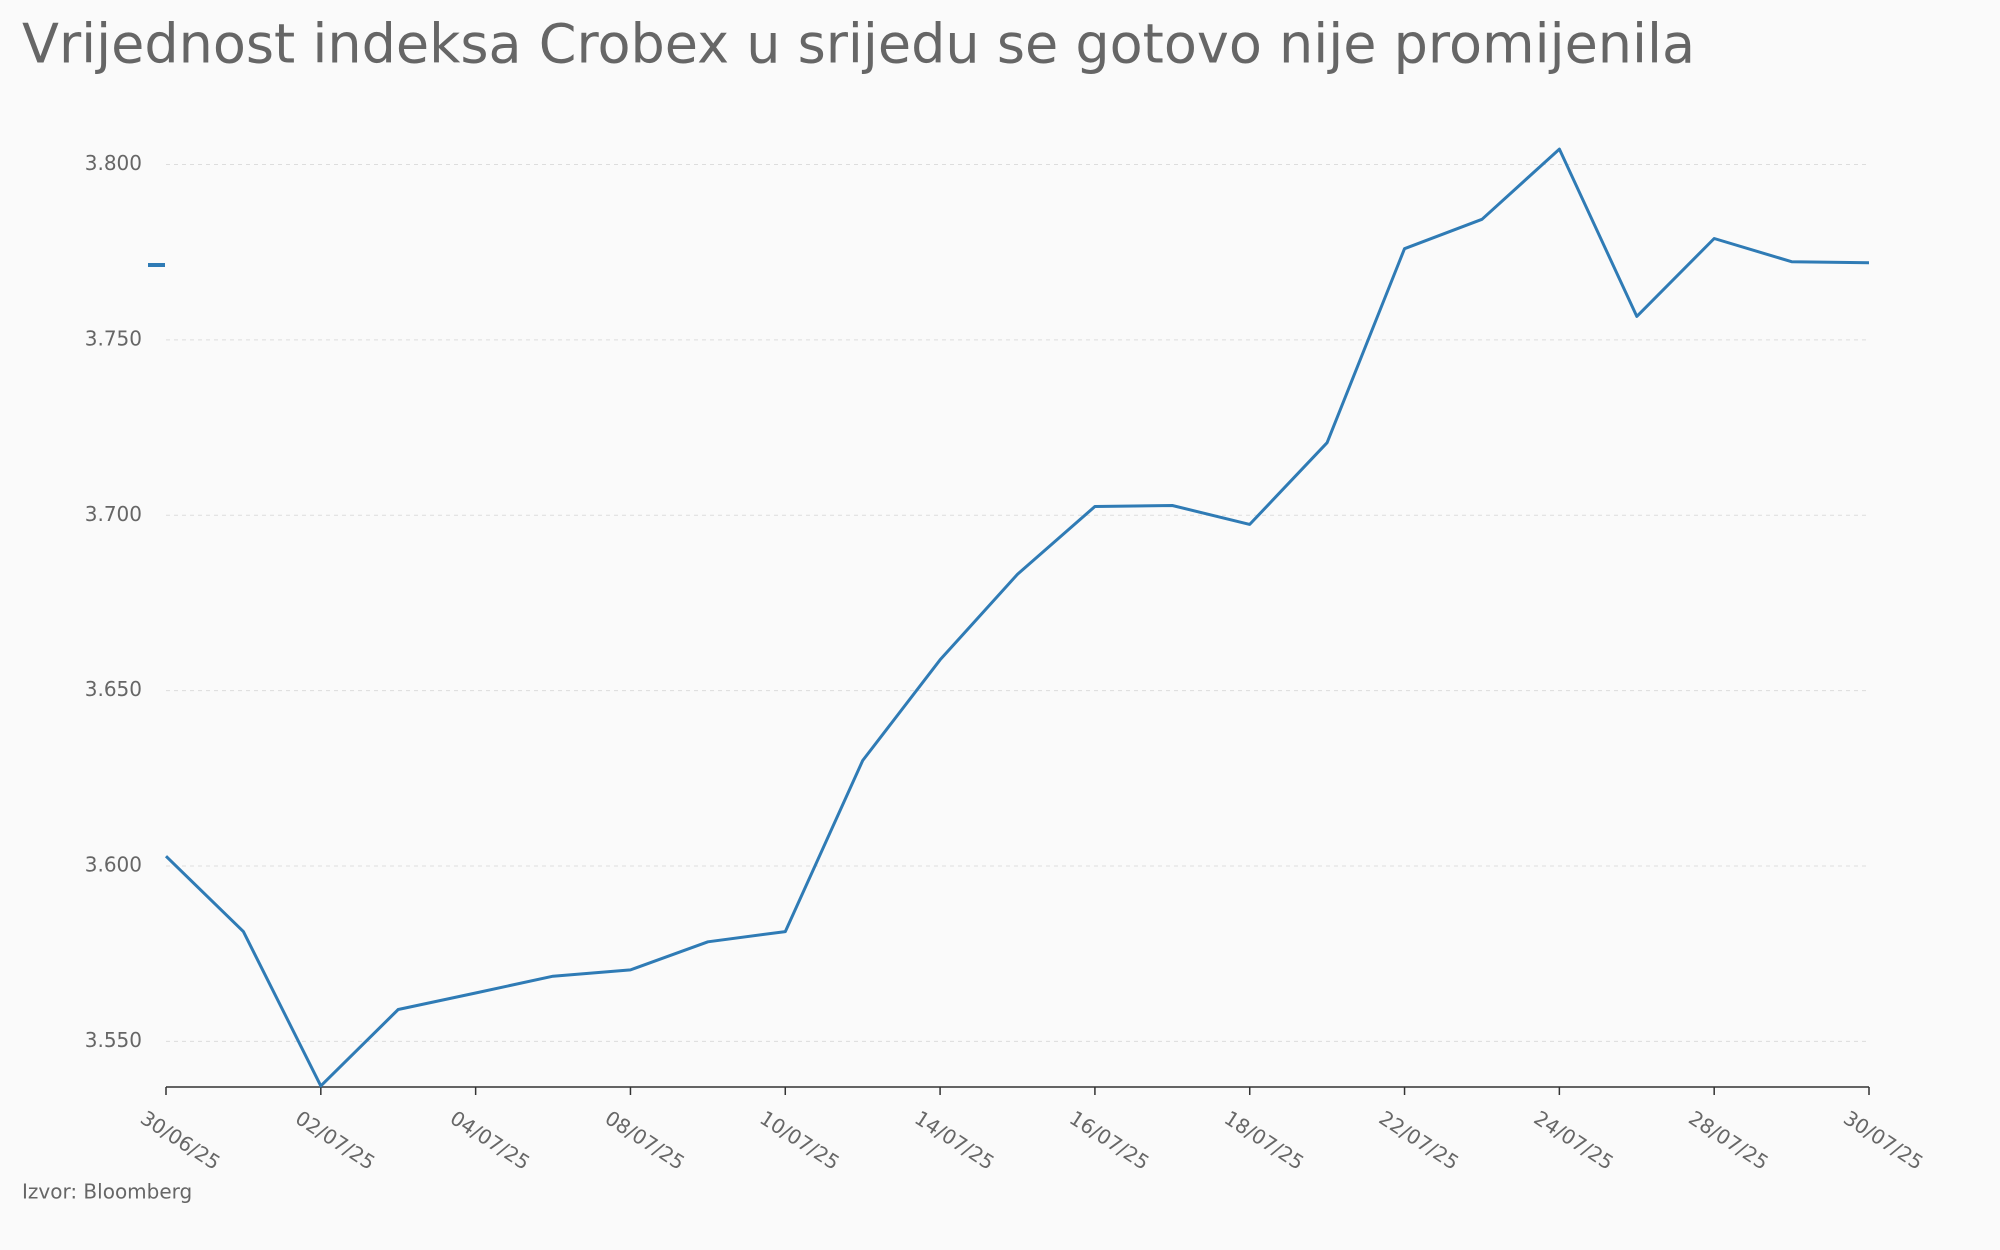 The height and width of the screenshot is (1250, 2000). I want to click on y-tick-label: 3.650, so click(113, 689).